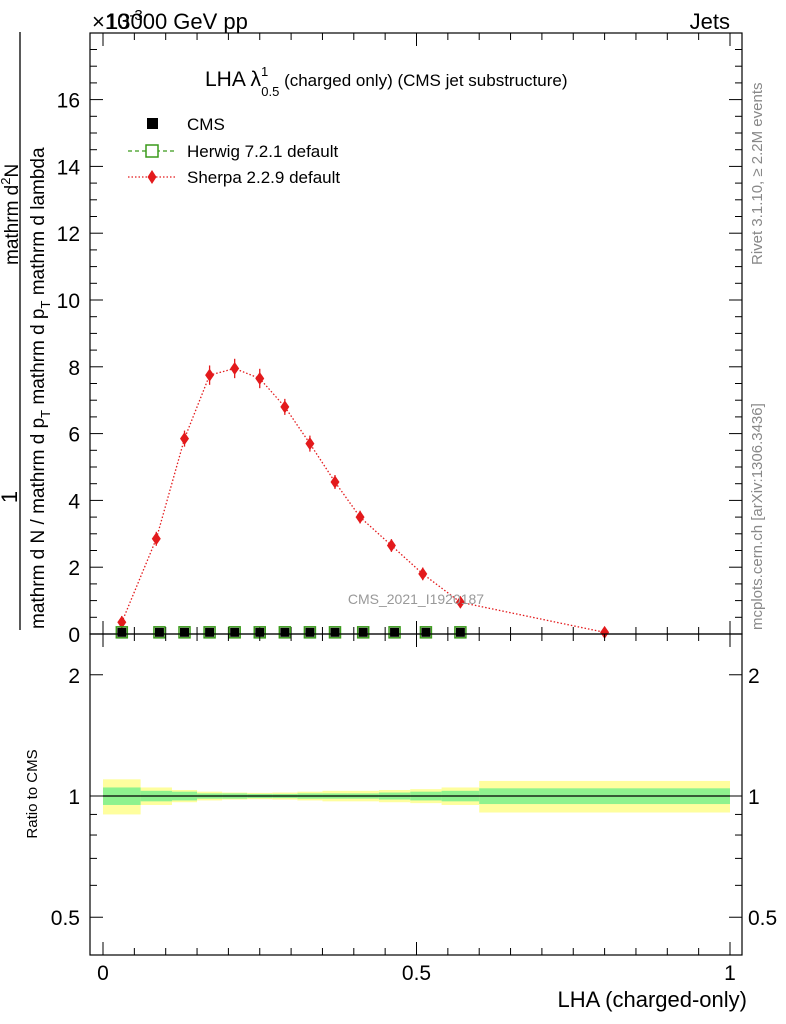 This screenshot has width=786, height=1024. Describe the element at coordinates (152, 177) in the screenshot. I see `legend-sherpa-marker` at that location.